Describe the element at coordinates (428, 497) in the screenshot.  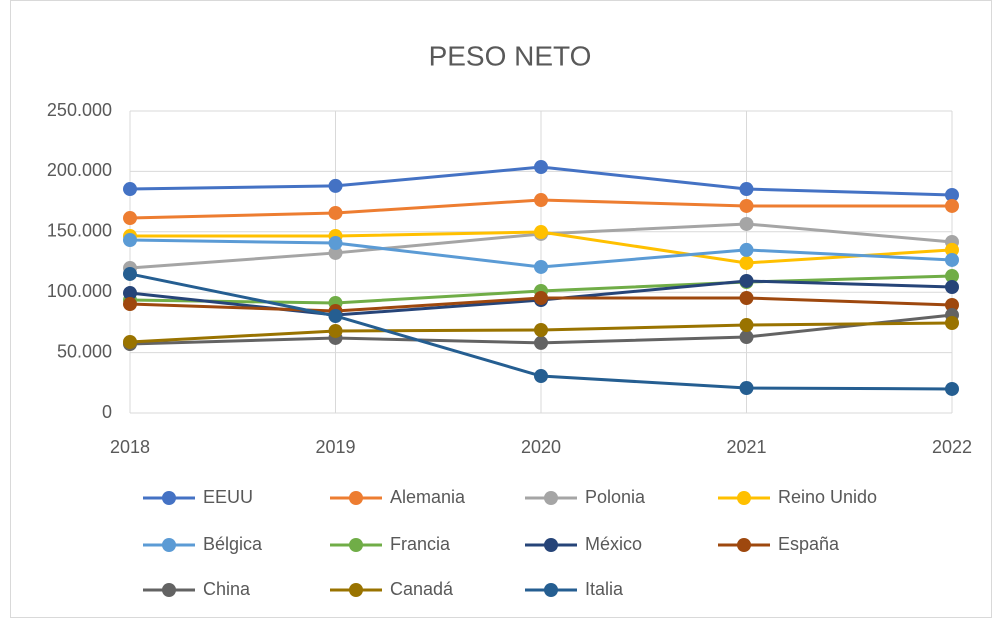
I see `legend-label: Alemania` at that location.